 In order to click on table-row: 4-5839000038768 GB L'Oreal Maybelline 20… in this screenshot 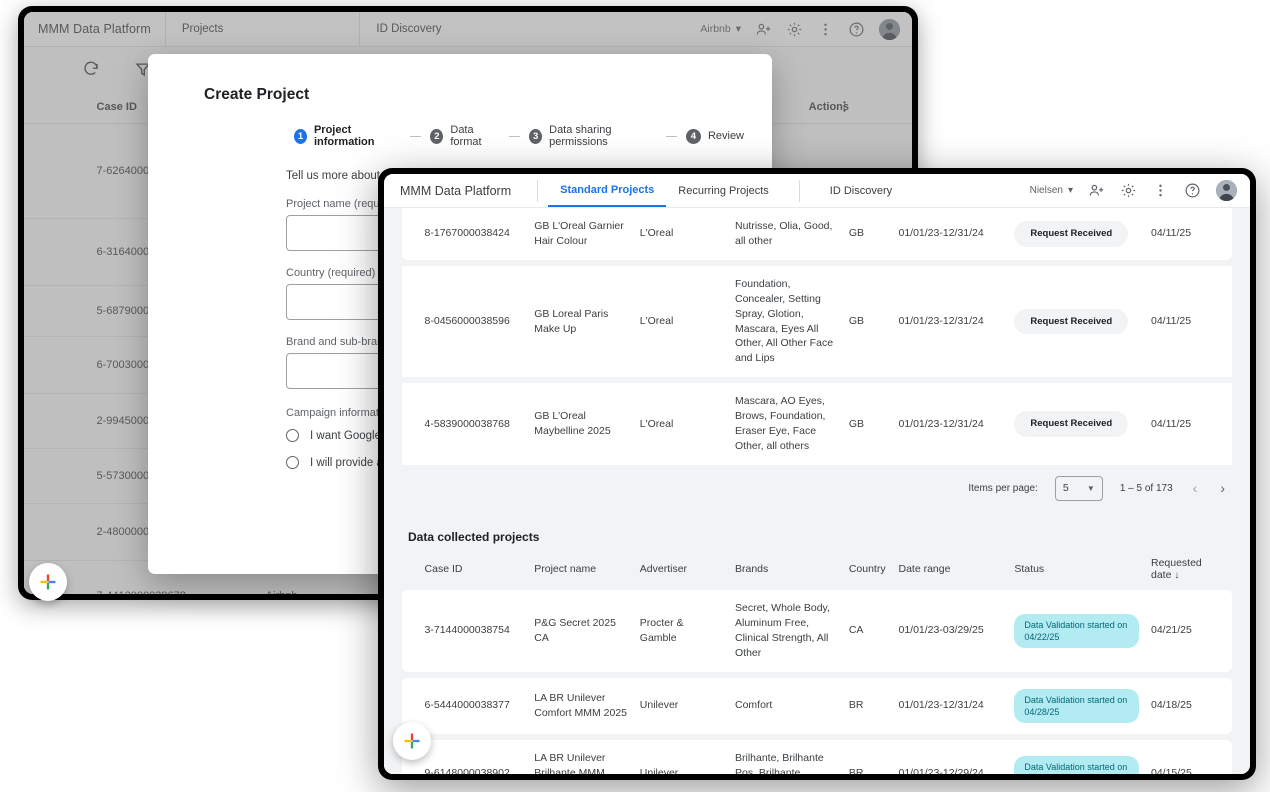, I will do `click(817, 424)`.